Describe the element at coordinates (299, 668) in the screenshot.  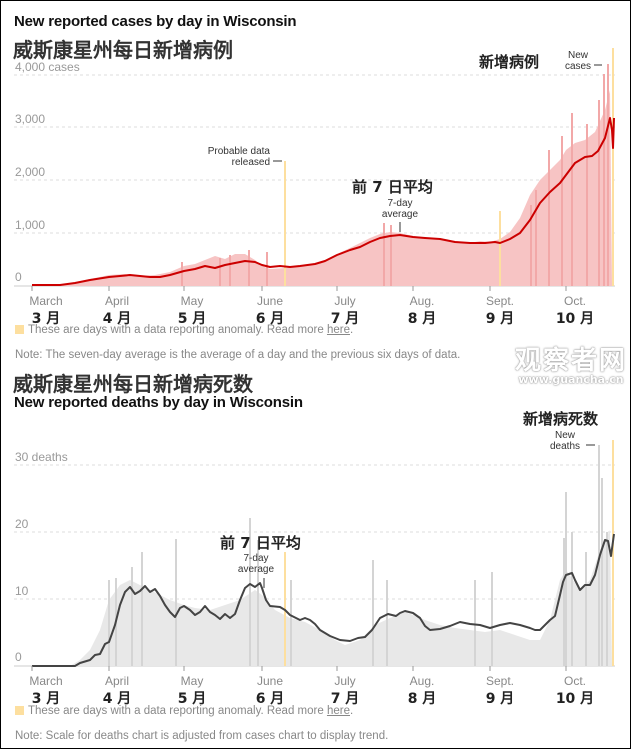
I see `deaths-x-ticks` at that location.